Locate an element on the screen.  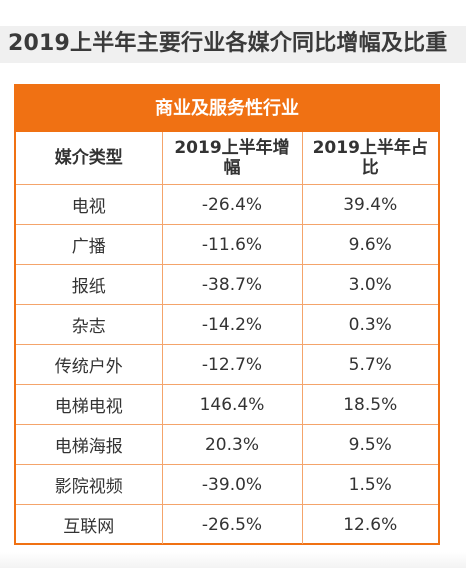
table-row: 电视 -26.4% 39.4% is located at coordinates (227, 204).